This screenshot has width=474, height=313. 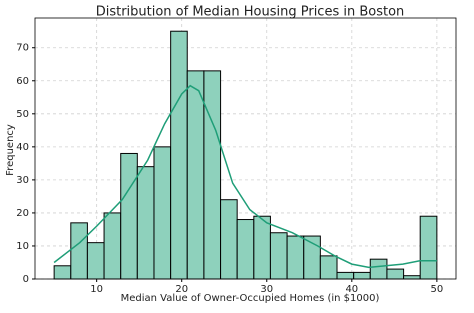 I want to click on x-tick-label: 50, so click(x=436, y=289).